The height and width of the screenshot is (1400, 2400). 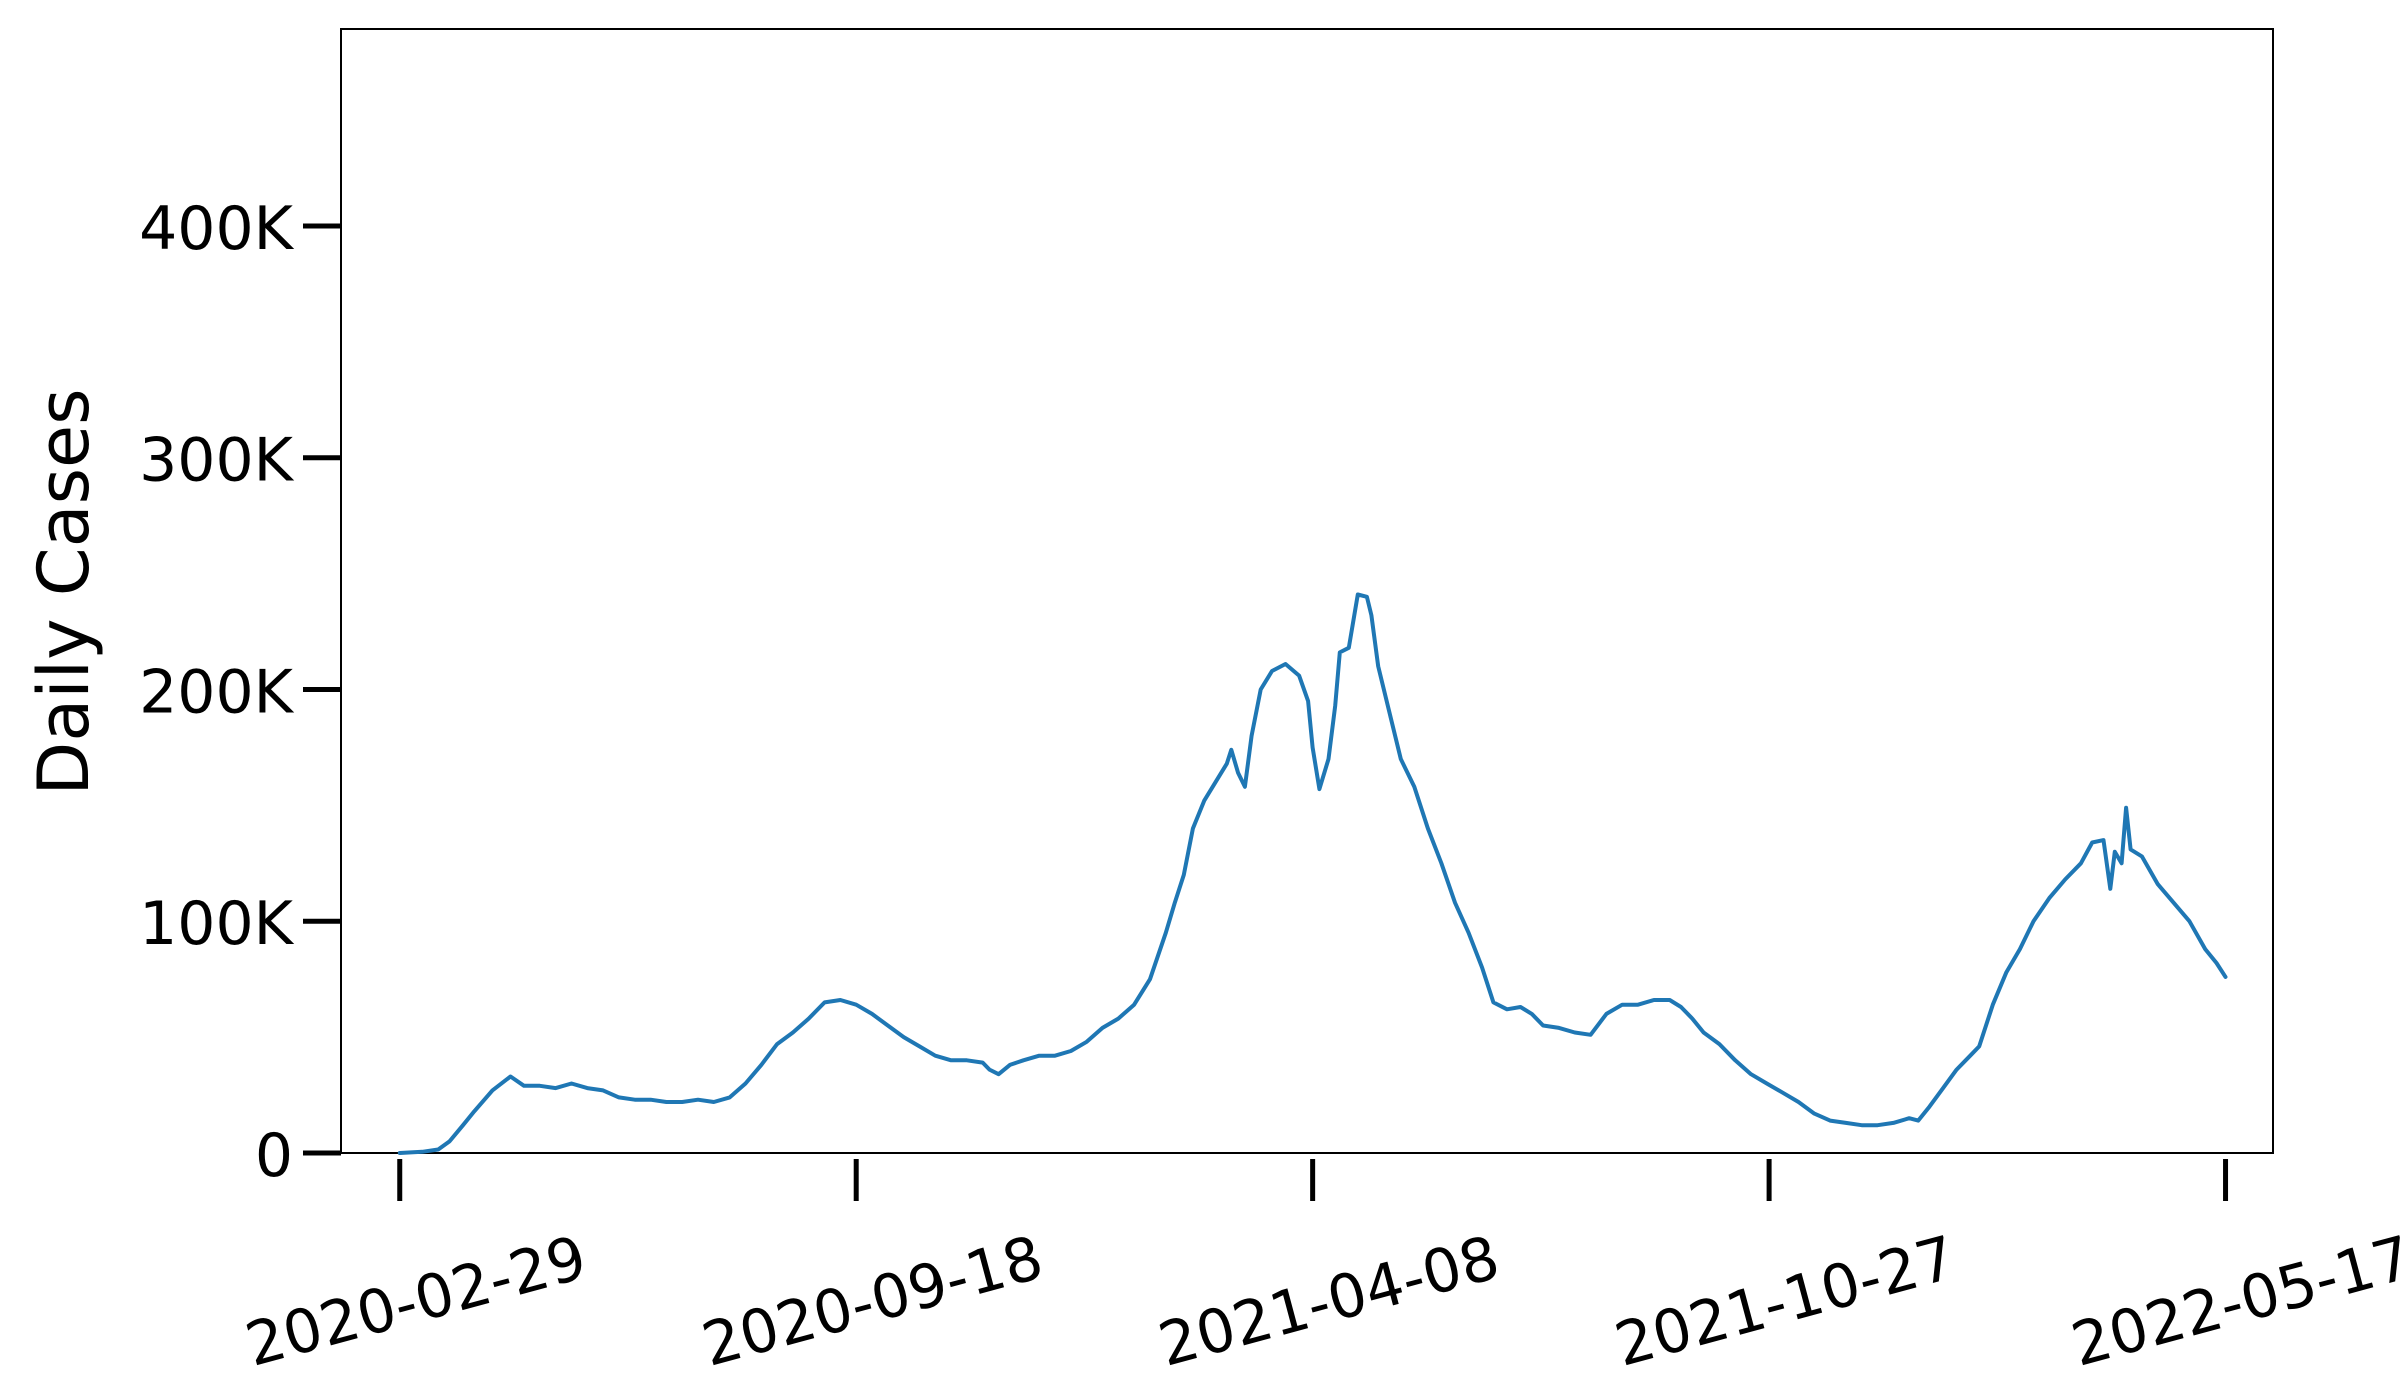 I want to click on y-axis-label: Daily Cases, so click(x=64, y=591).